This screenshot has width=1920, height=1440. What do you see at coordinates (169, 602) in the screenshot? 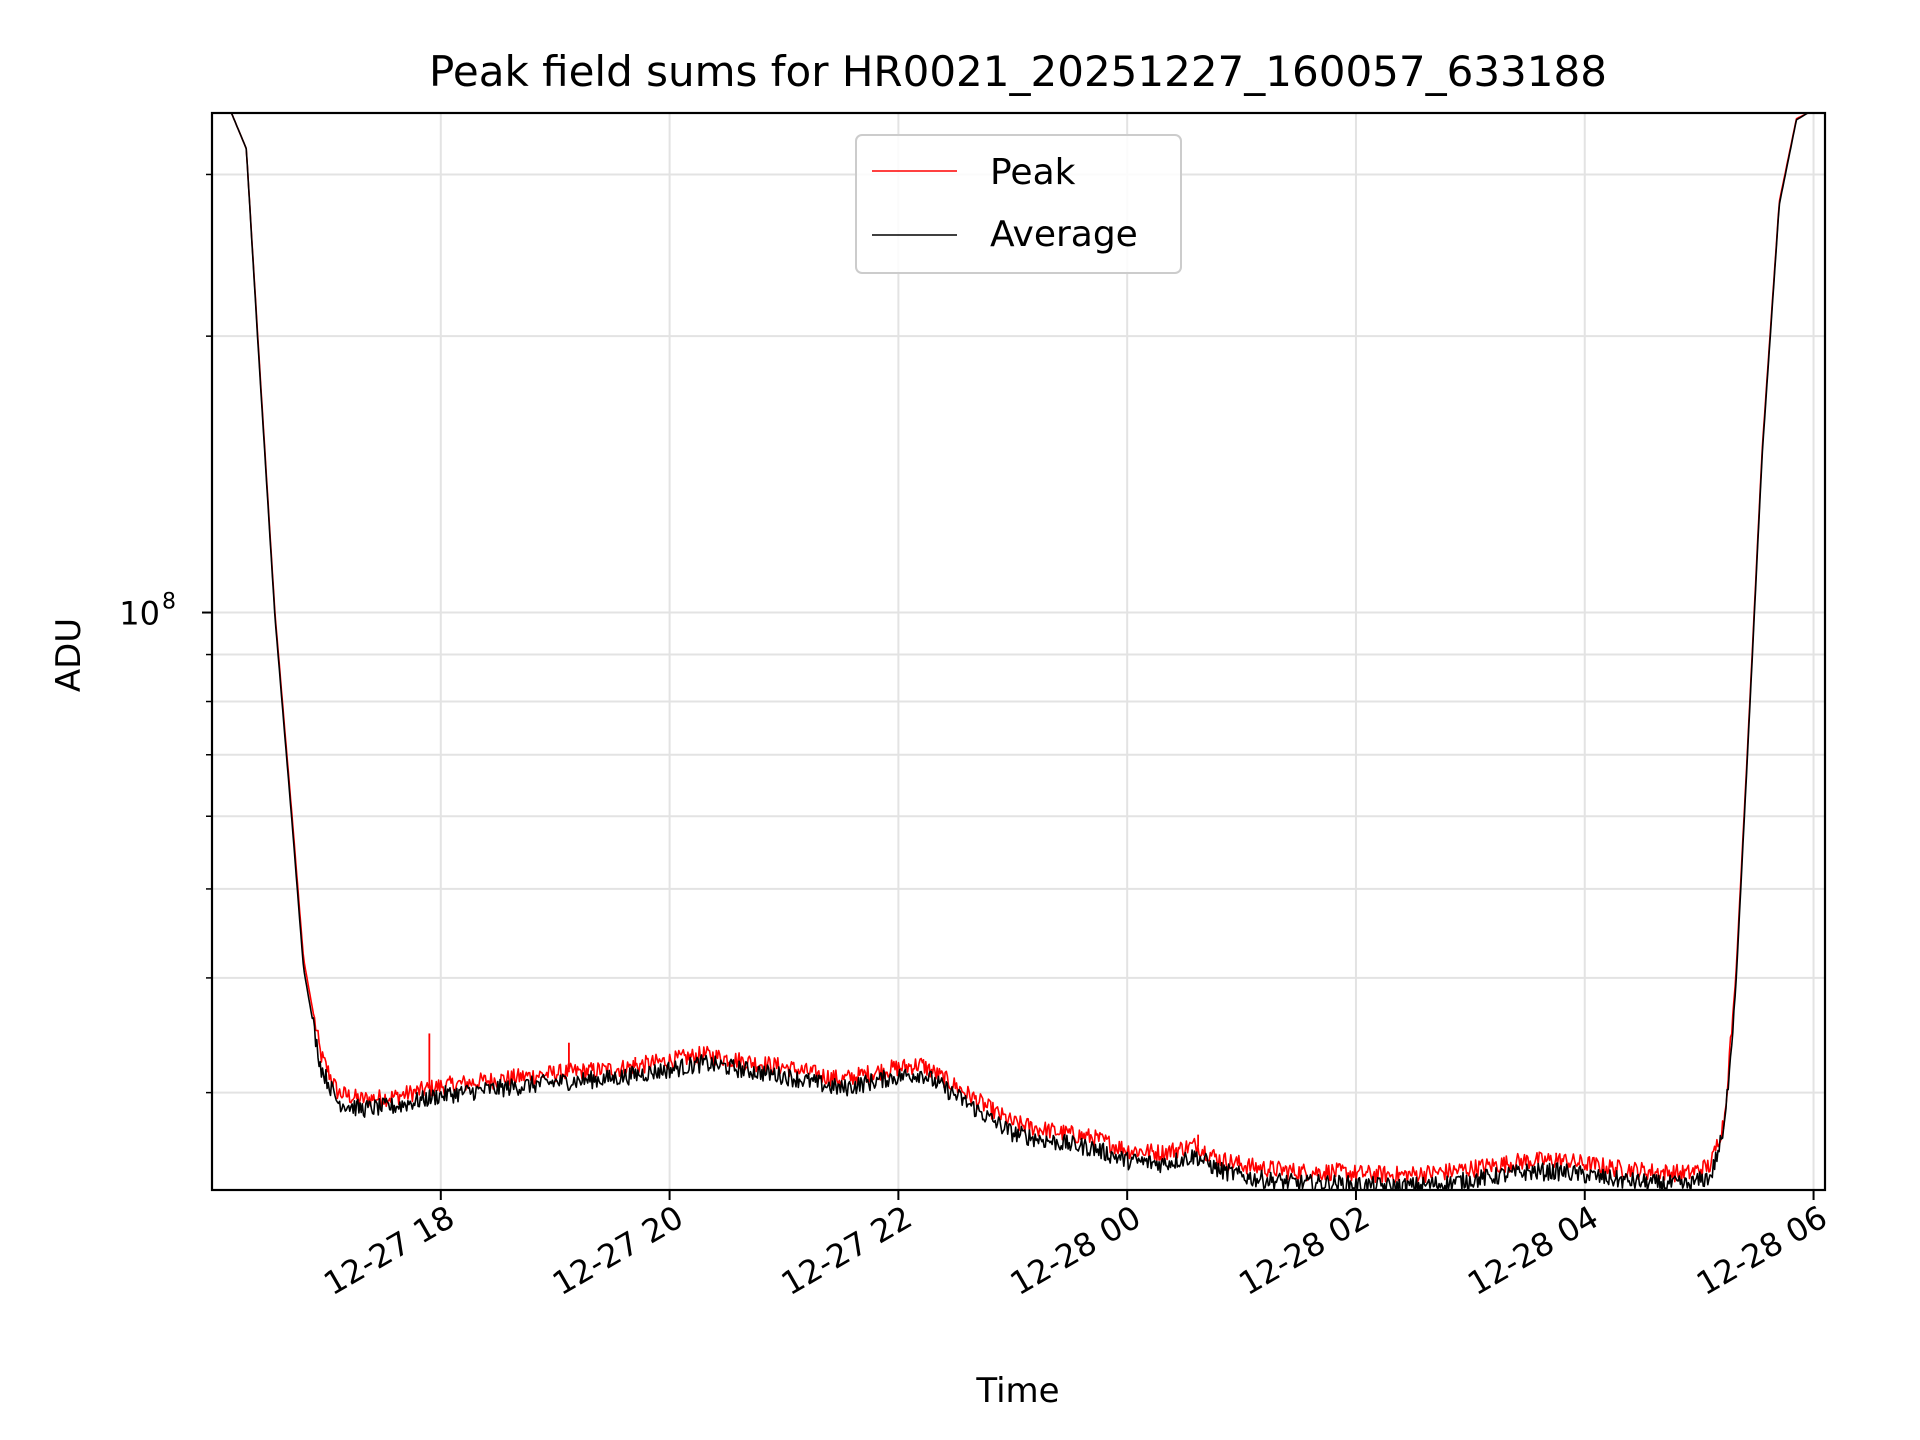
I see `y-tick-exponent: 8` at bounding box center [169, 602].